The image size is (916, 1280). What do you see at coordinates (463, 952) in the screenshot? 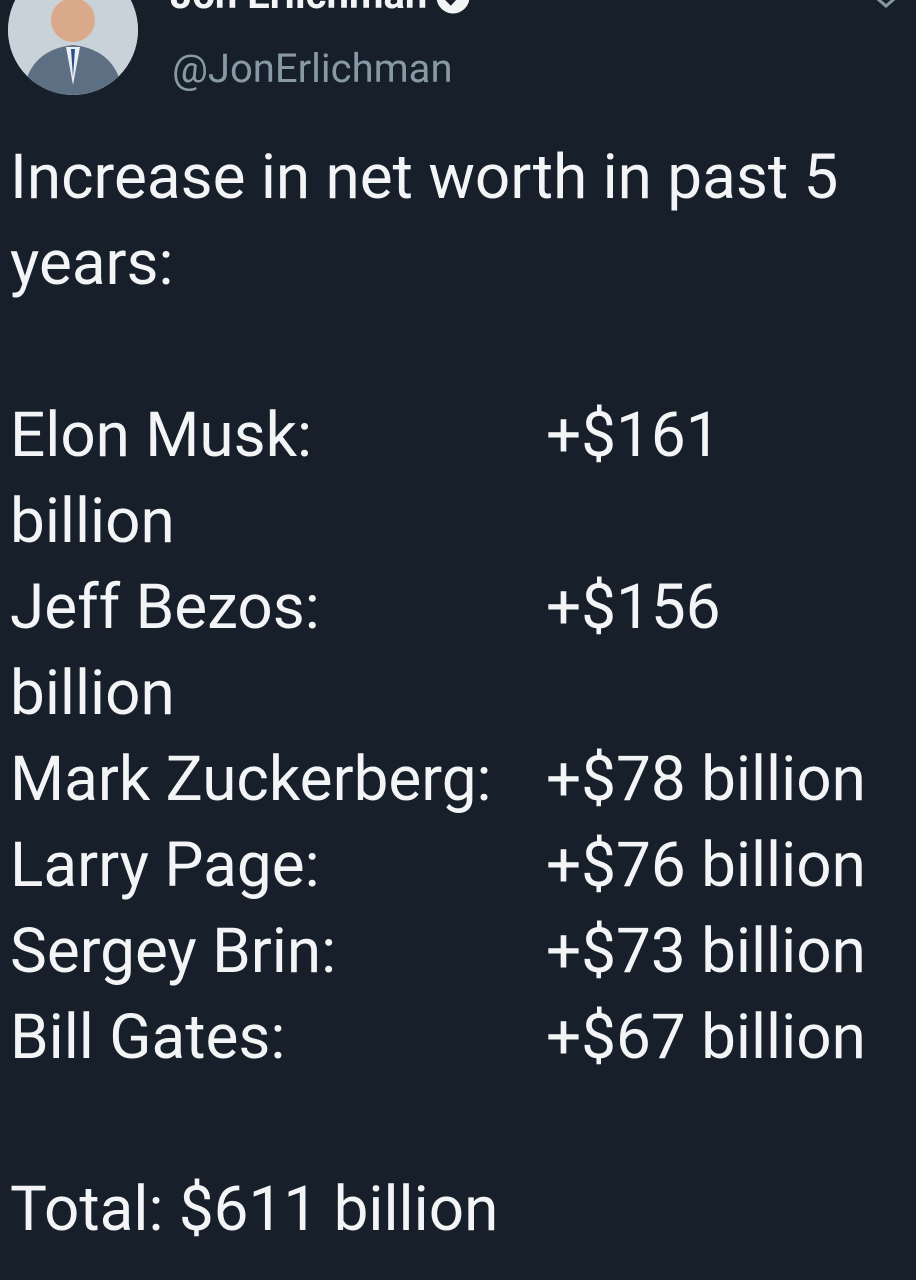
I see `entry: Sergey Brin: +$73 billion` at bounding box center [463, 952].